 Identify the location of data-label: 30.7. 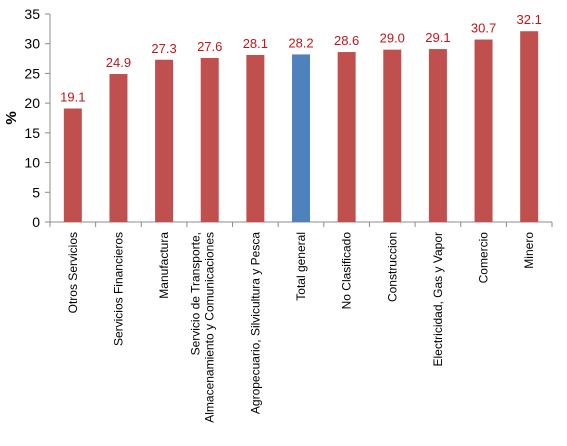
(483, 28).